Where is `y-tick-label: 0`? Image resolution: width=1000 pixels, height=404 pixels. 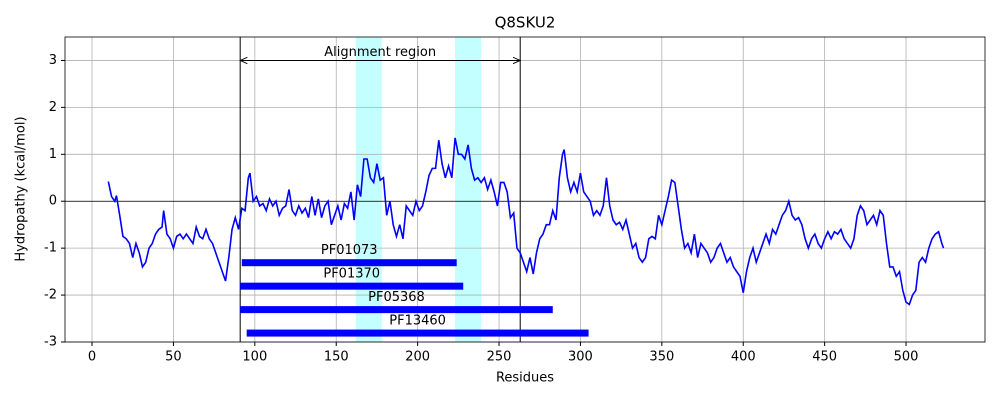 y-tick-label: 0 is located at coordinates (53, 201).